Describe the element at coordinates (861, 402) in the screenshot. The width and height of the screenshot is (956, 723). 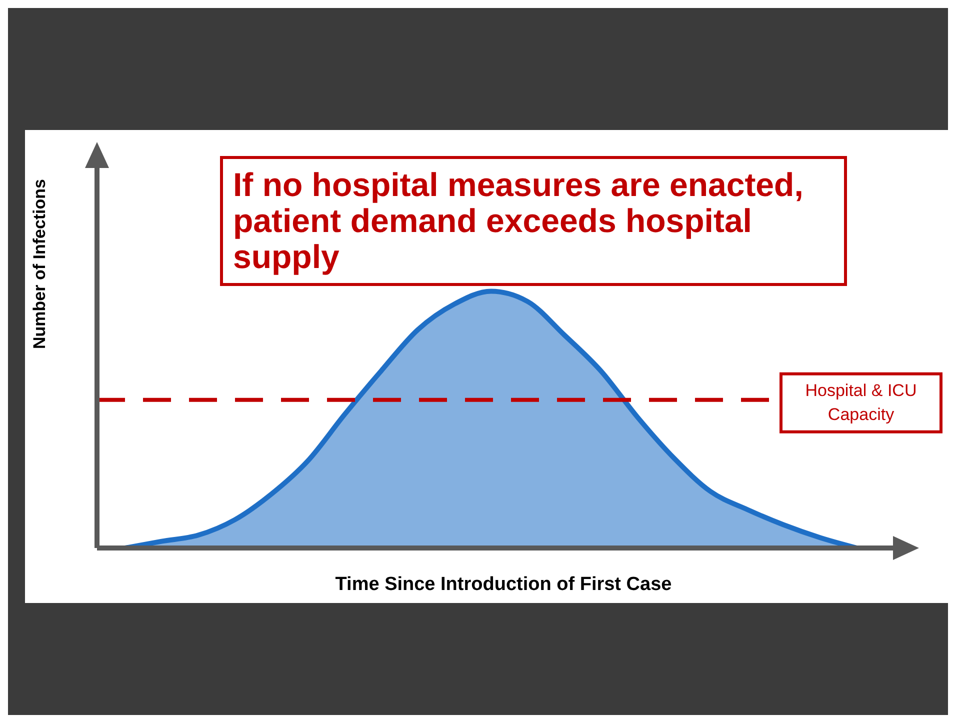
I see `ref-line-label: Hospital & ICU Capacity` at that location.